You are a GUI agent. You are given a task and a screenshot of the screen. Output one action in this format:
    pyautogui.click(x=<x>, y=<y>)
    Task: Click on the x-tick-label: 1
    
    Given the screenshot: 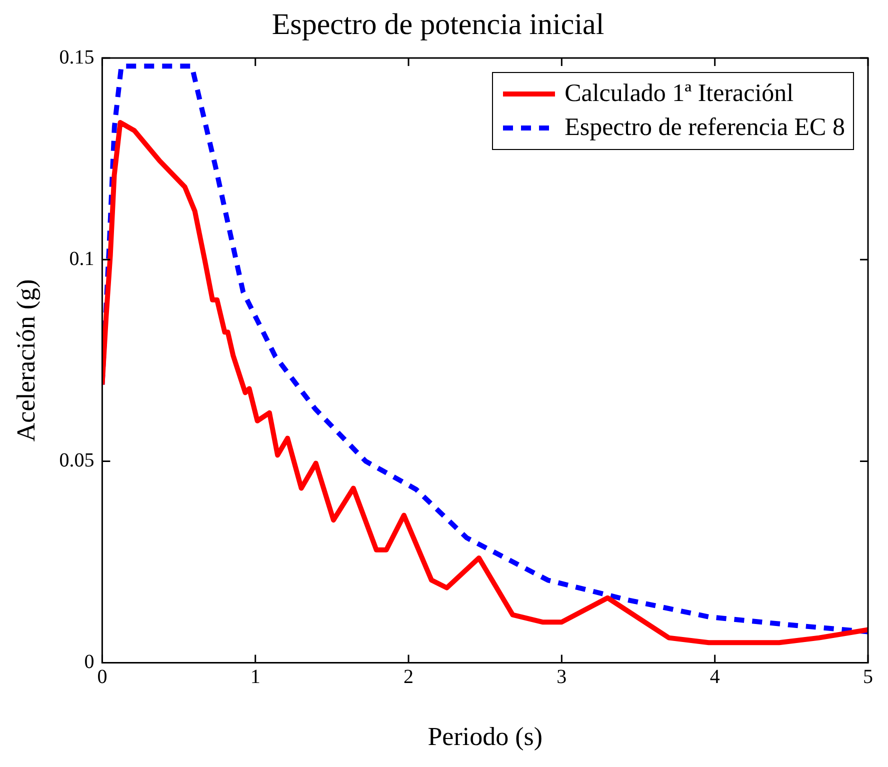 What is the action you would take?
    pyautogui.click(x=255, y=677)
    